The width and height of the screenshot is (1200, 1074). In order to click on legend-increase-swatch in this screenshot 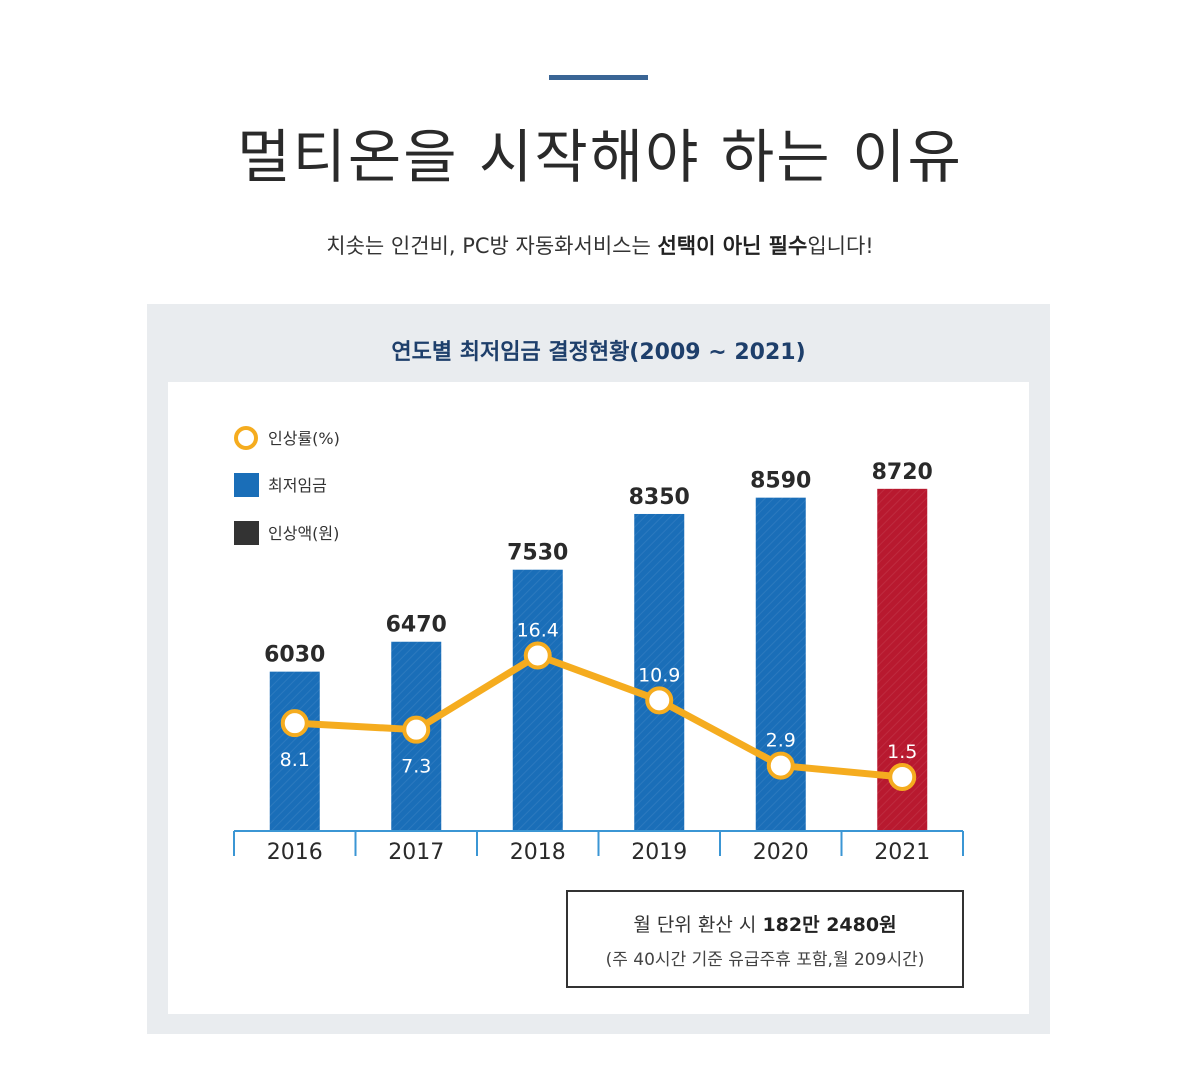, I will do `click(246, 533)`.